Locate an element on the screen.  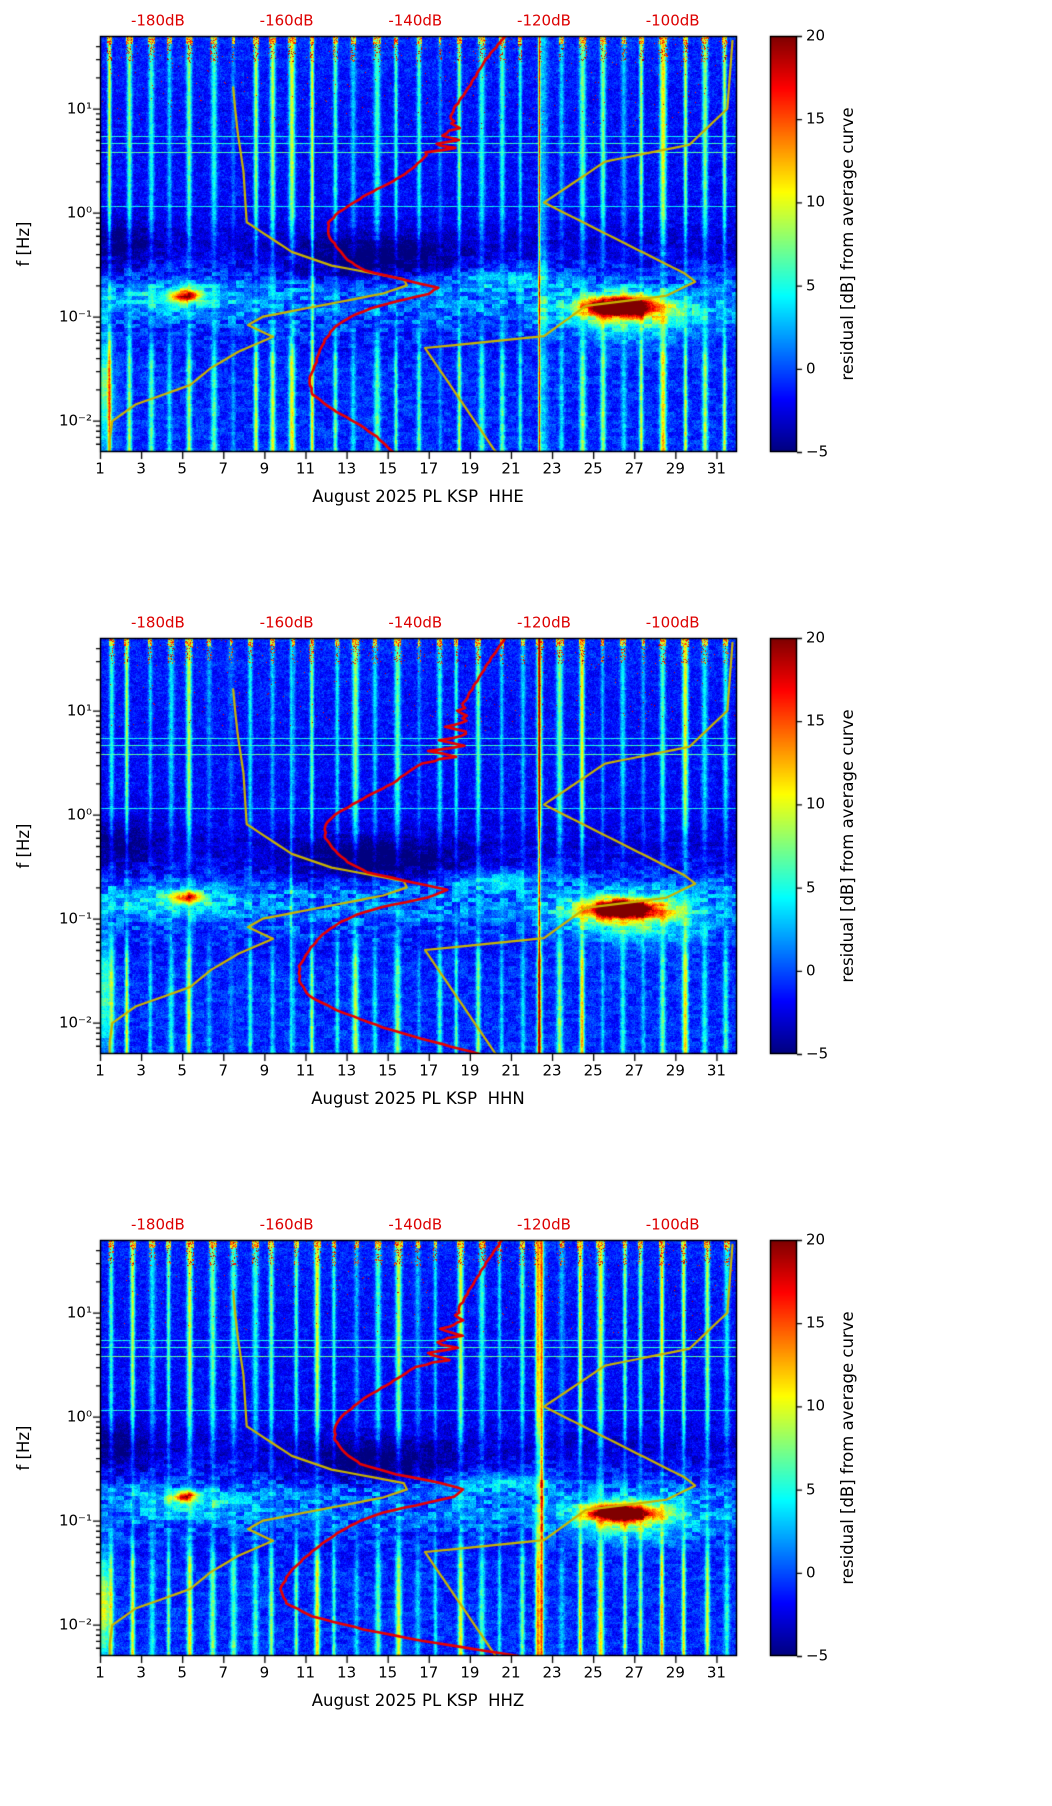
x-tick-label: 23 is located at coordinates (552, 1070).